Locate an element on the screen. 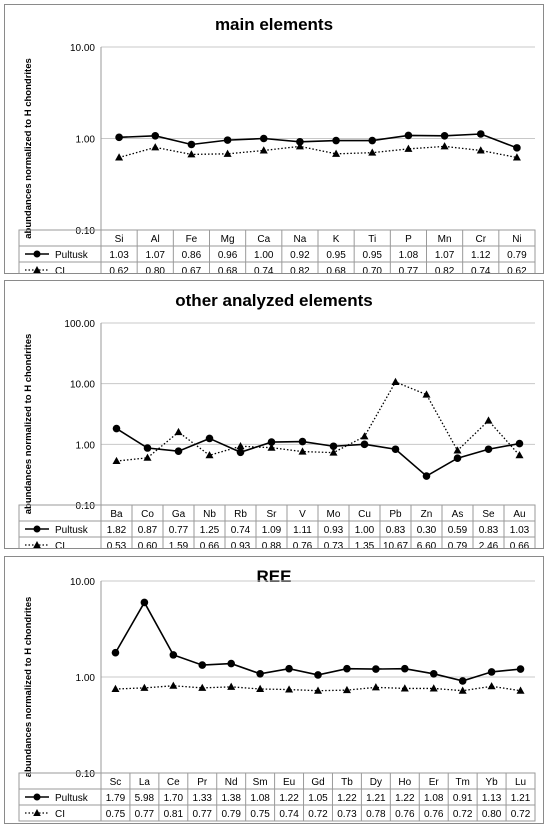 The width and height of the screenshot is (550, 826). x-tick-label: Rb is located at coordinates (240, 514).